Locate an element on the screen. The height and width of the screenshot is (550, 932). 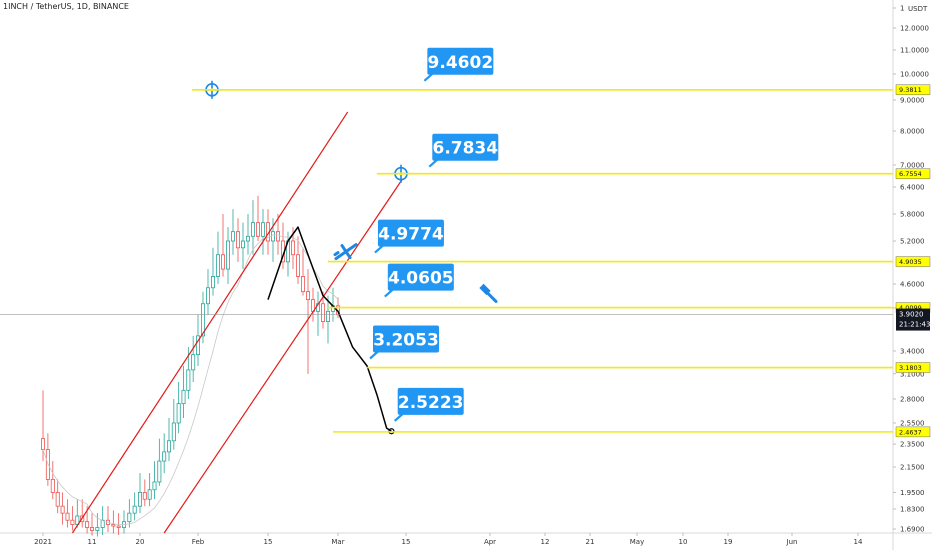
current-price-label: 3.9020 21:21:43 is located at coordinates (913, 319).